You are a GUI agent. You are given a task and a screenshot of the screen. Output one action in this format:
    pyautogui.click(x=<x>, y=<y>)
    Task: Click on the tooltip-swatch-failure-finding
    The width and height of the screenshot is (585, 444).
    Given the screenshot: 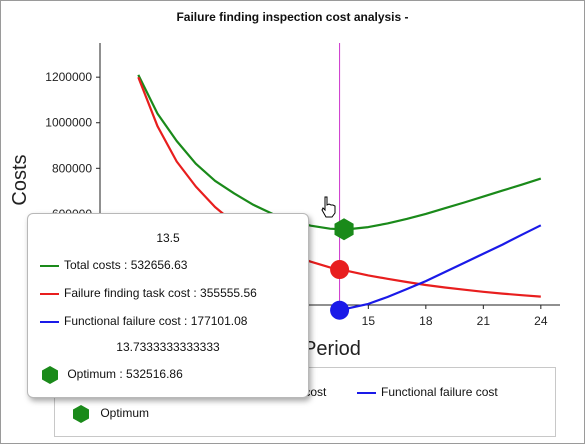 What is the action you would take?
    pyautogui.click(x=49, y=293)
    